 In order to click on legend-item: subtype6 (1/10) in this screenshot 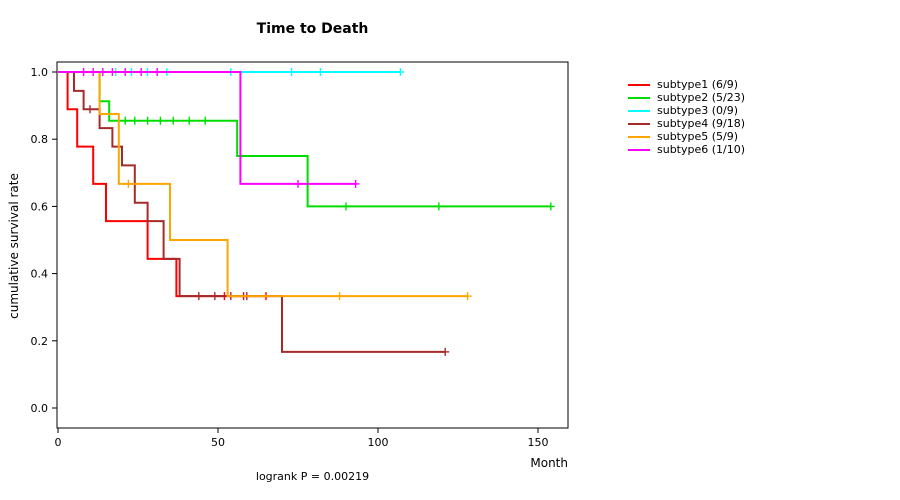, I will do `click(686, 149)`.